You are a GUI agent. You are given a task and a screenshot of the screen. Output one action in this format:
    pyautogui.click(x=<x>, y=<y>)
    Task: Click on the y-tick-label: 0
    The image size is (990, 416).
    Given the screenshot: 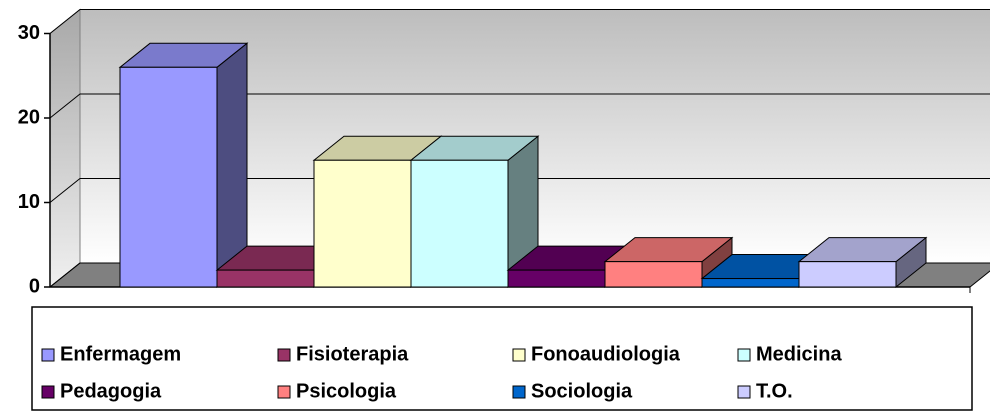 What is the action you would take?
    pyautogui.click(x=34, y=286)
    